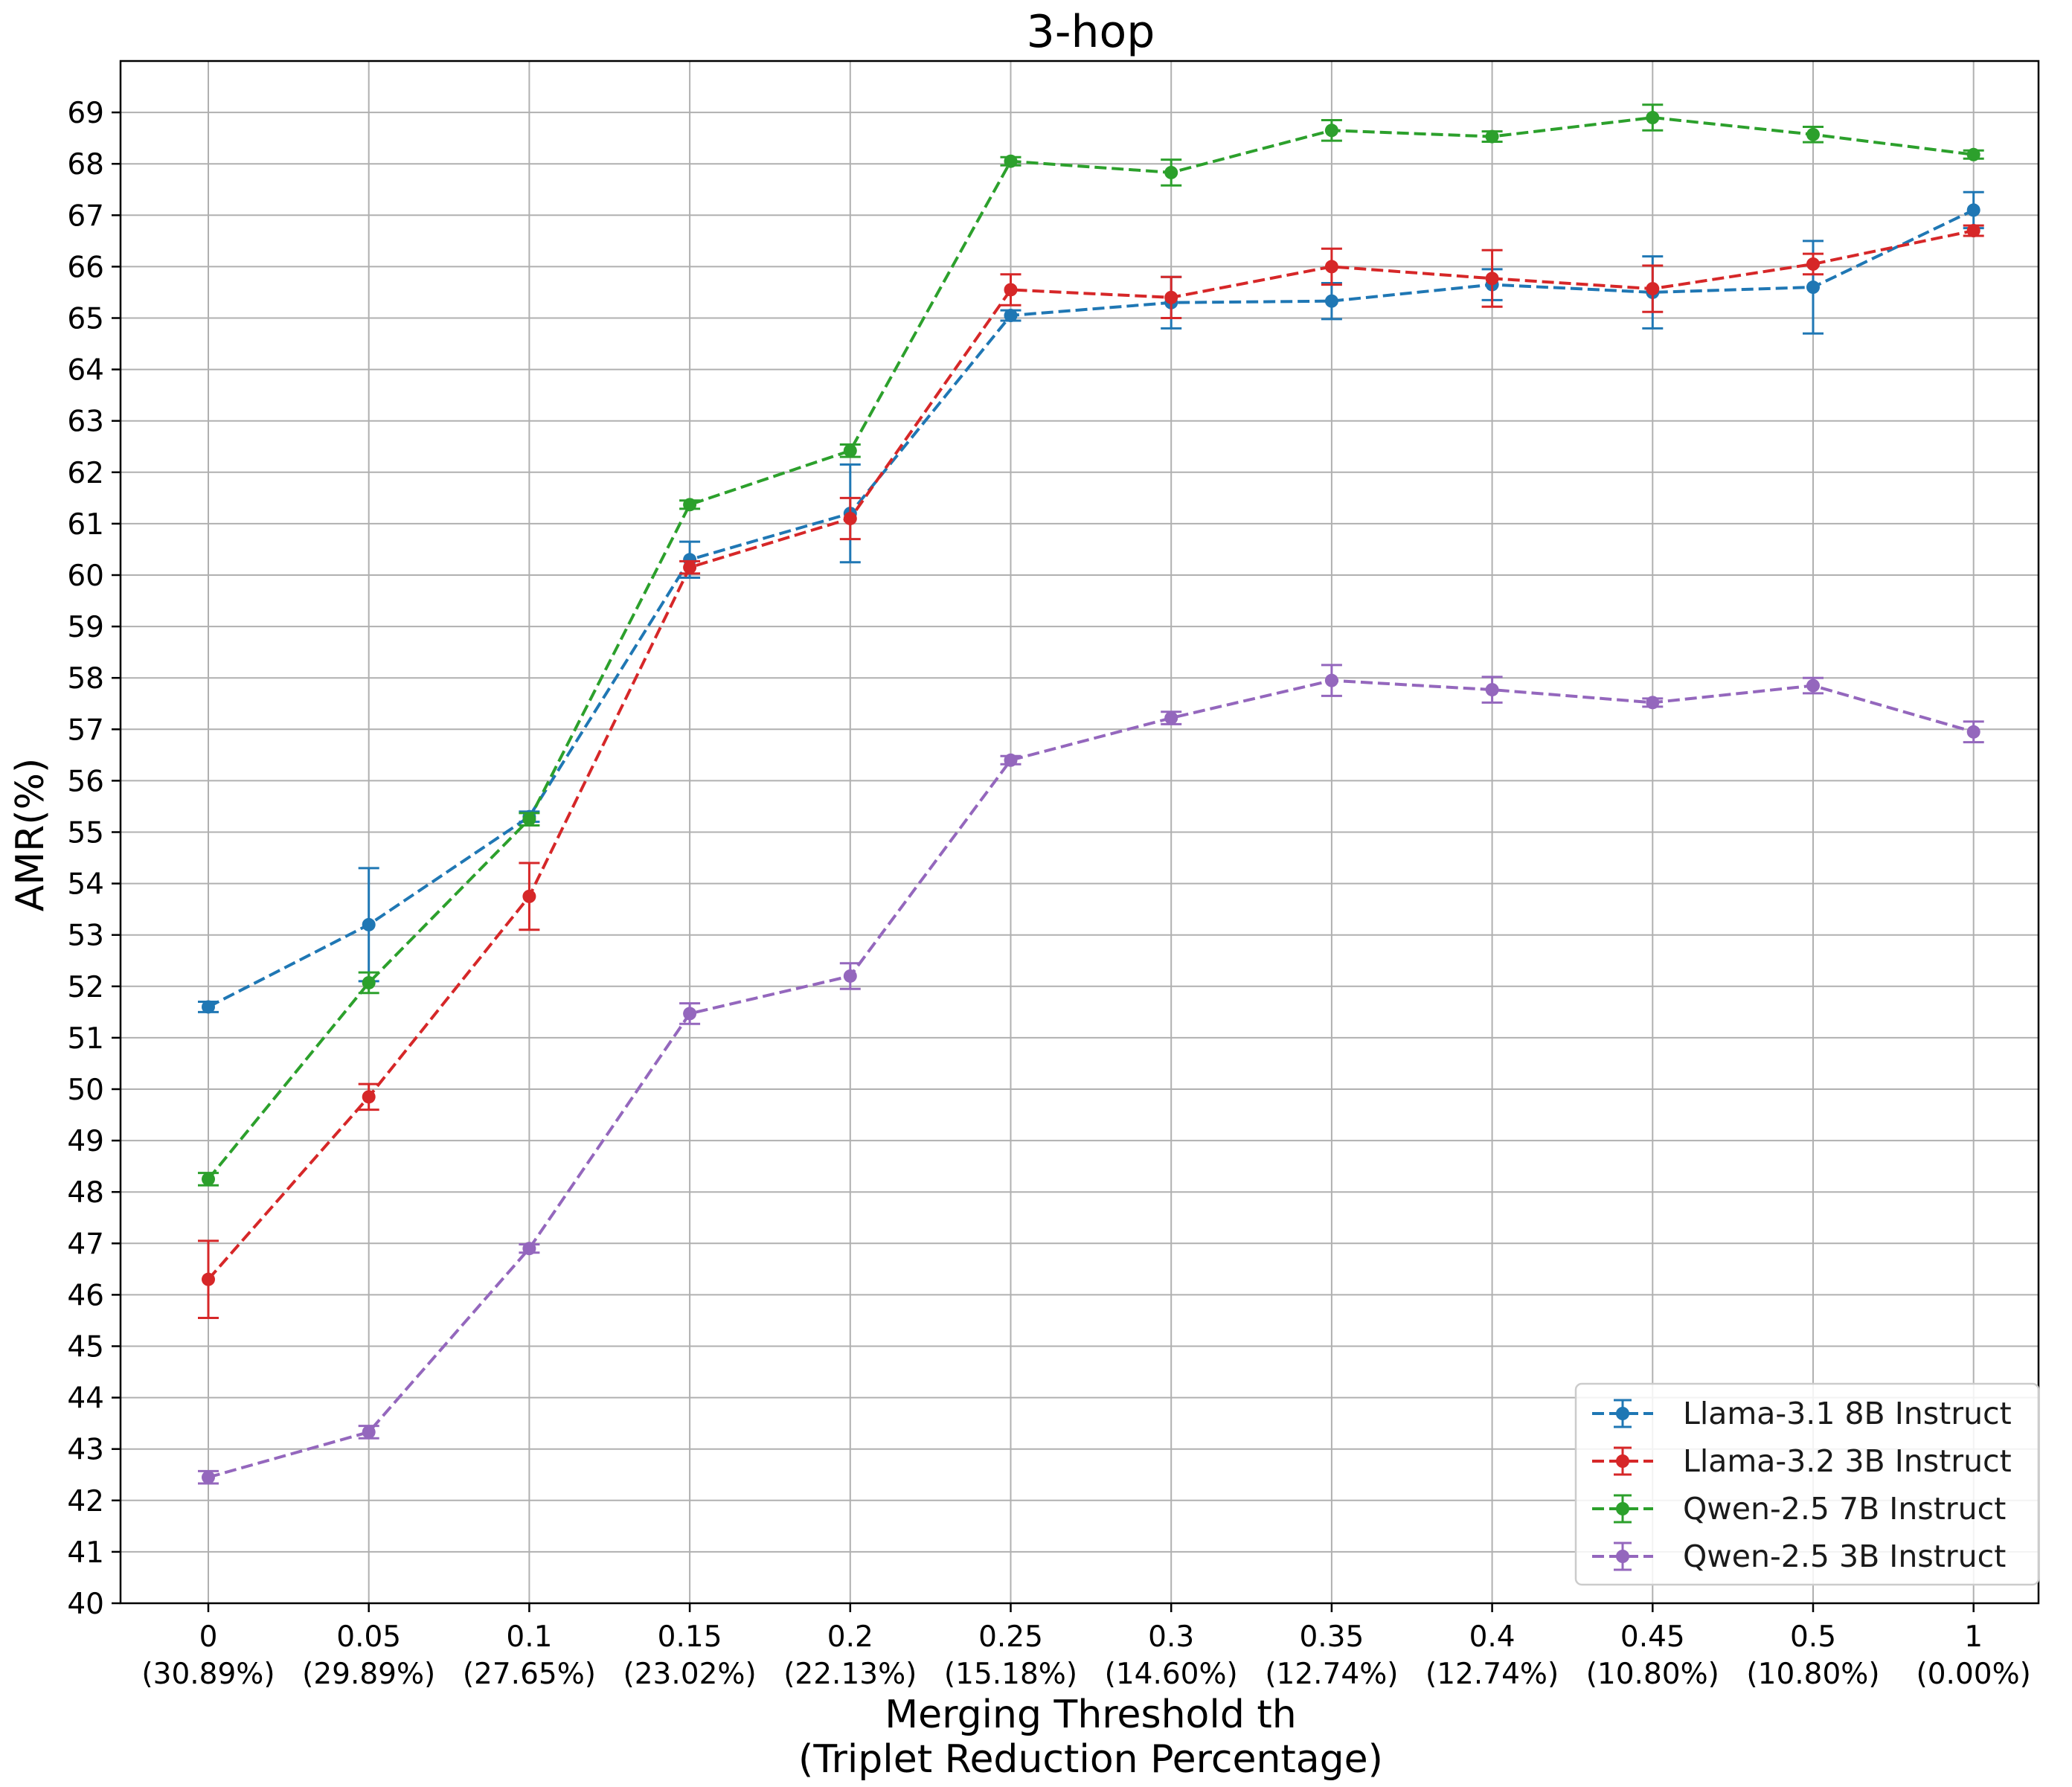 This screenshot has width=2072, height=1787. Describe the element at coordinates (208, 1674) in the screenshot. I see `x-tick-sublabel: (30.89%)` at that location.